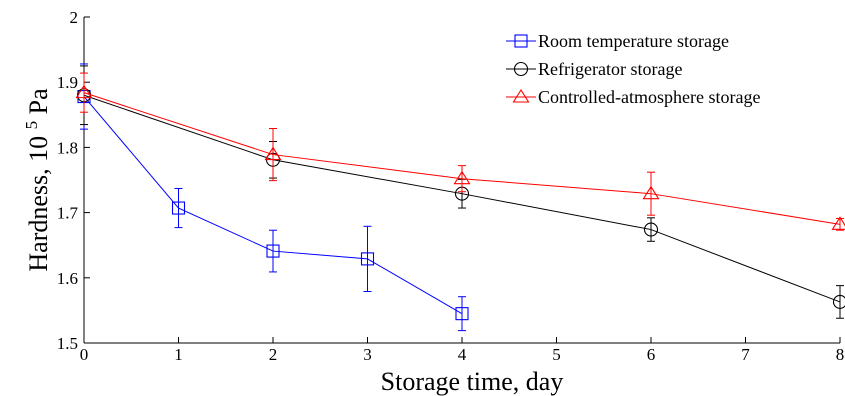  What do you see at coordinates (67, 82) in the screenshot?
I see `y-tick-label: 1.9` at bounding box center [67, 82].